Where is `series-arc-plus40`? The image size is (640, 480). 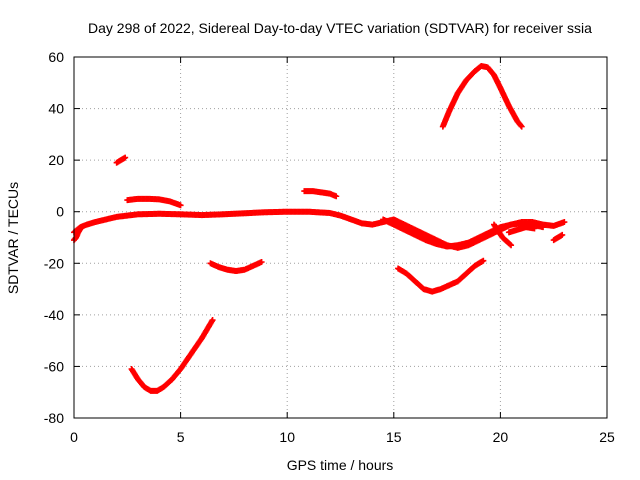 series-arc-plus40 is located at coordinates (482, 96).